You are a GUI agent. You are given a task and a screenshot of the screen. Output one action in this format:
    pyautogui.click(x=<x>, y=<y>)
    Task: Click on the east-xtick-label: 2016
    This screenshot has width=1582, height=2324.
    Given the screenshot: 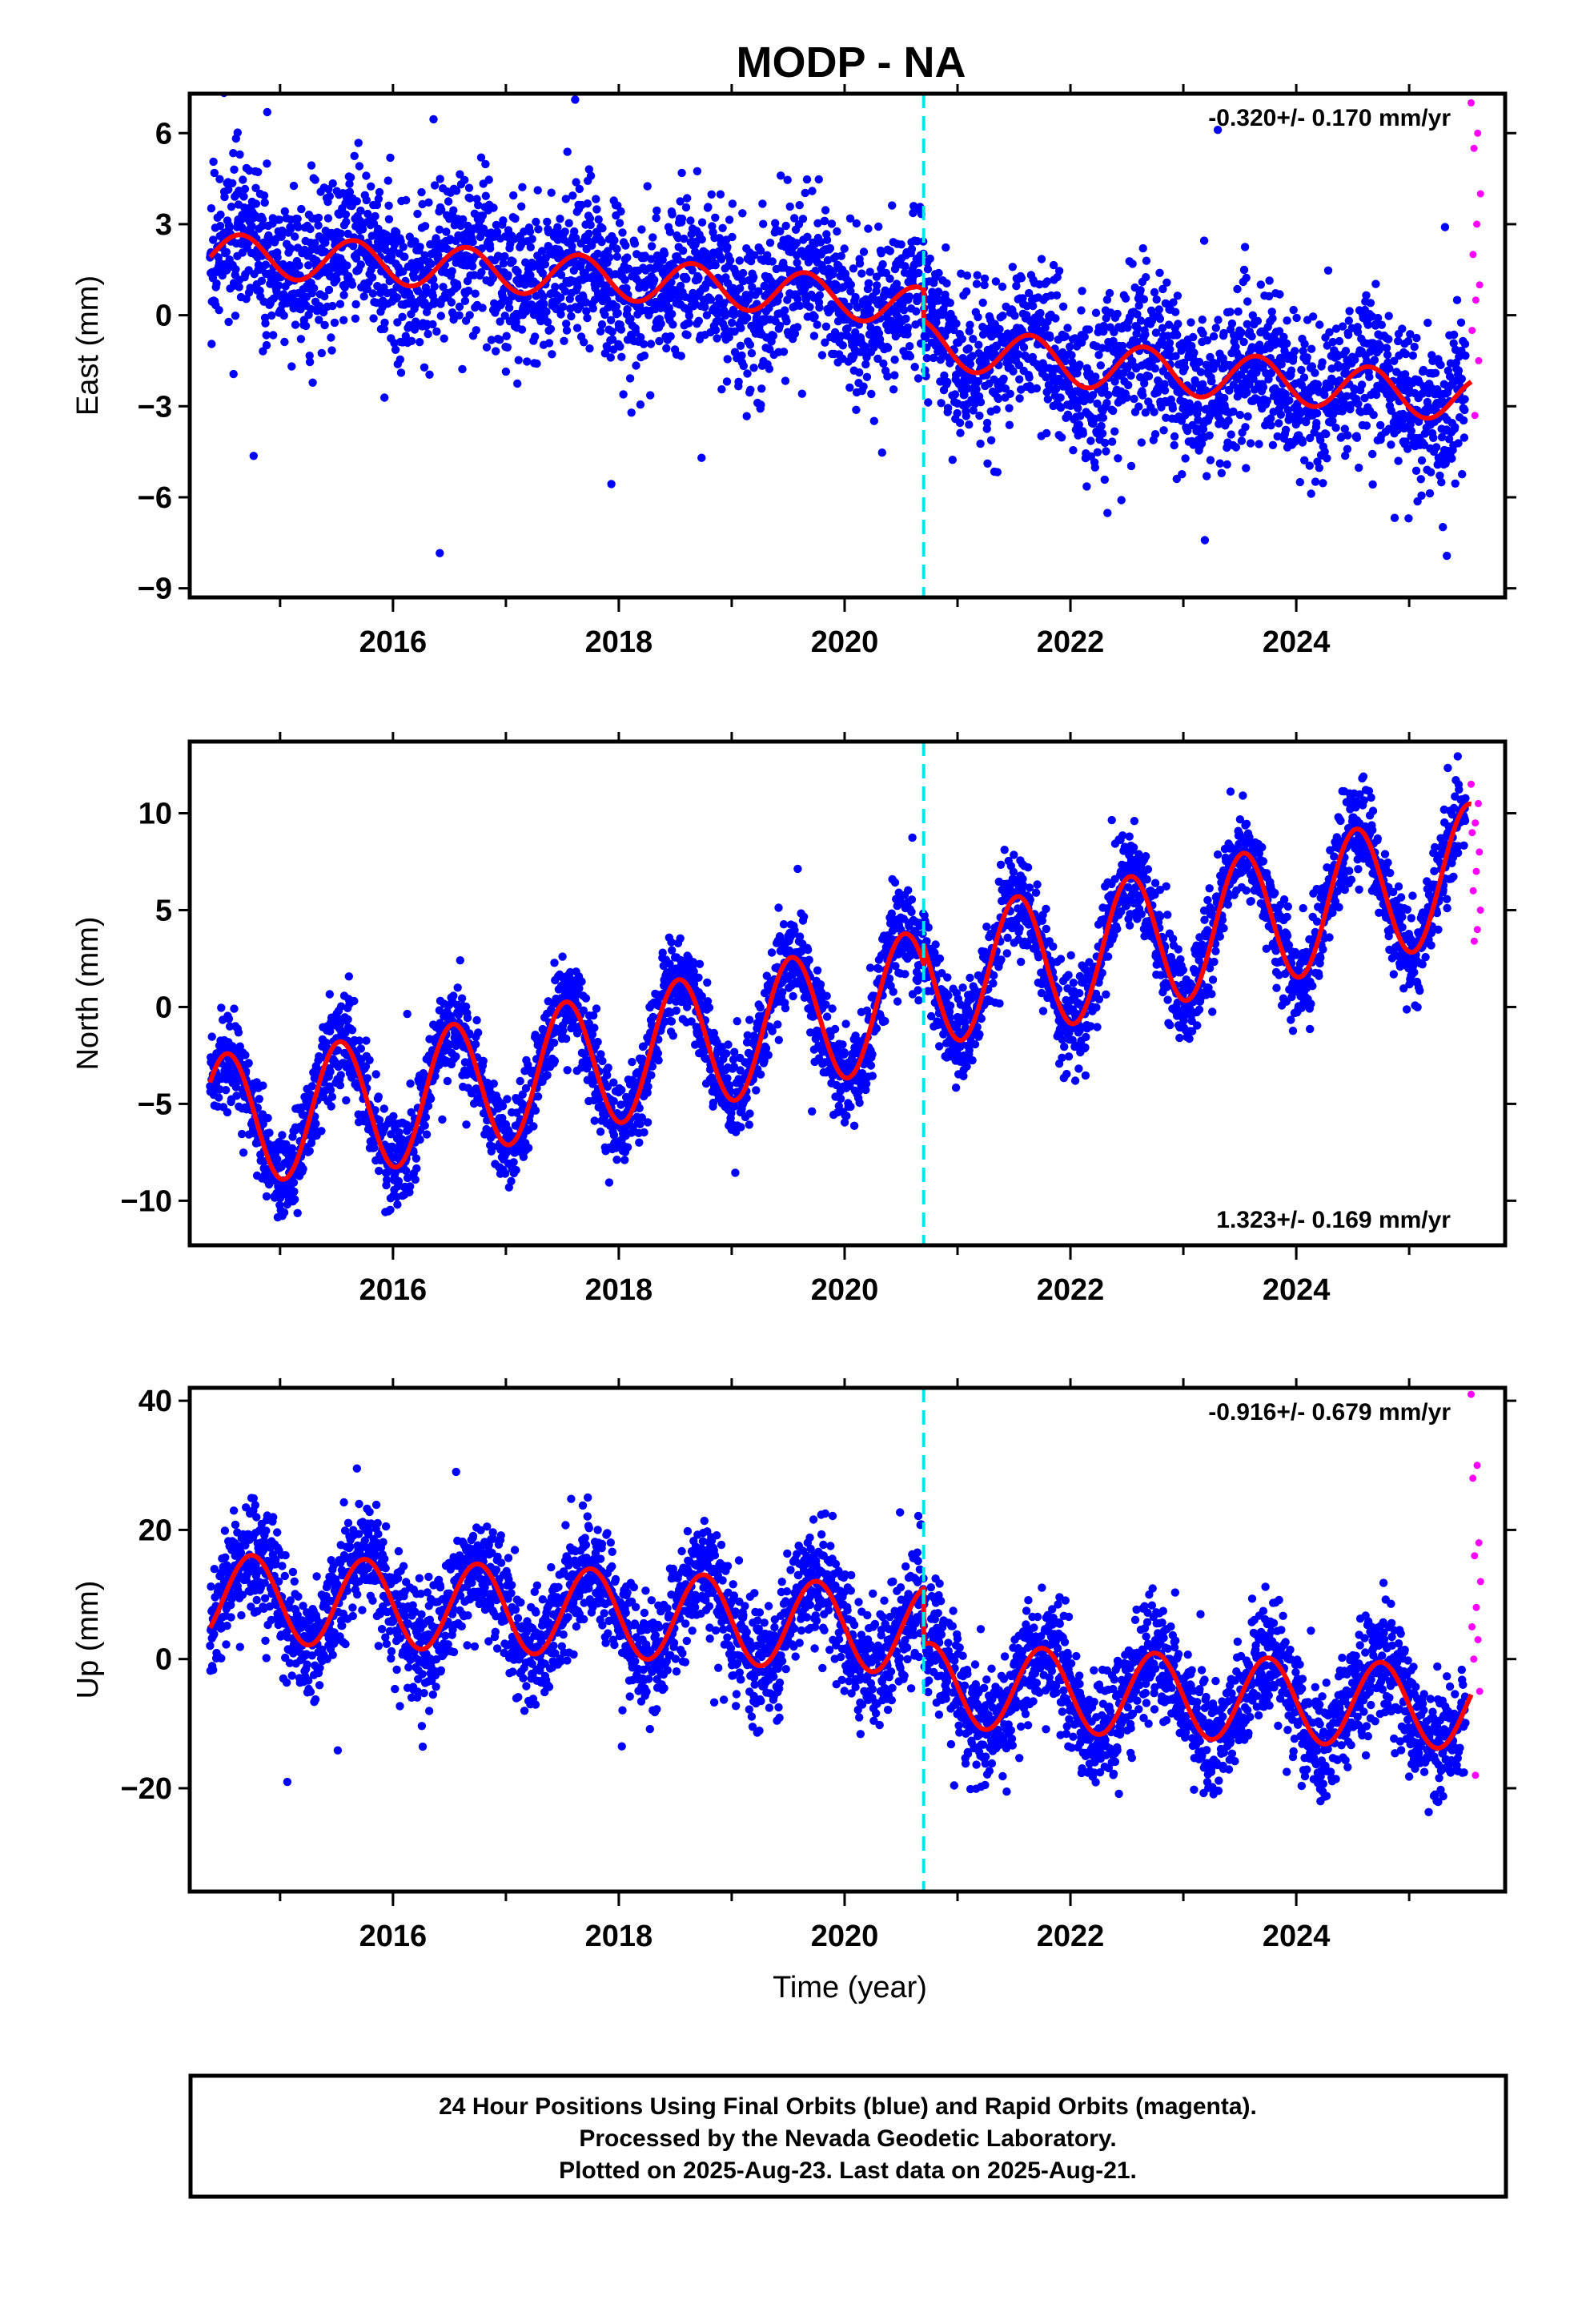 What is the action you would take?
    pyautogui.click(x=393, y=642)
    